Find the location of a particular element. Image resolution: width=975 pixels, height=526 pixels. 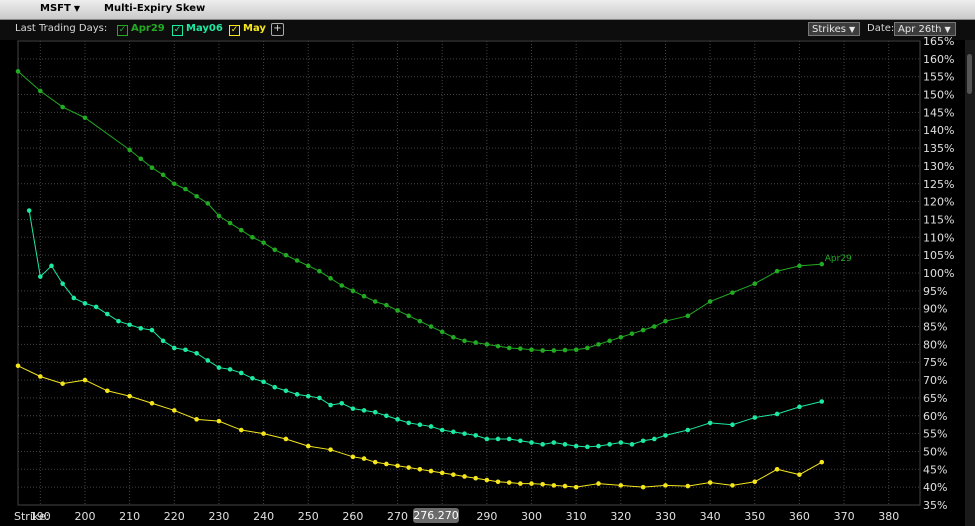

x-tick-label: 360 is located at coordinates (799, 516).